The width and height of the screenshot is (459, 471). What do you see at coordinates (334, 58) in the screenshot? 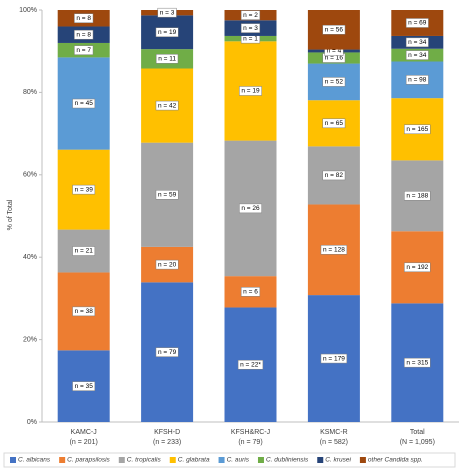
I see `data-label: n = 16` at bounding box center [334, 58].